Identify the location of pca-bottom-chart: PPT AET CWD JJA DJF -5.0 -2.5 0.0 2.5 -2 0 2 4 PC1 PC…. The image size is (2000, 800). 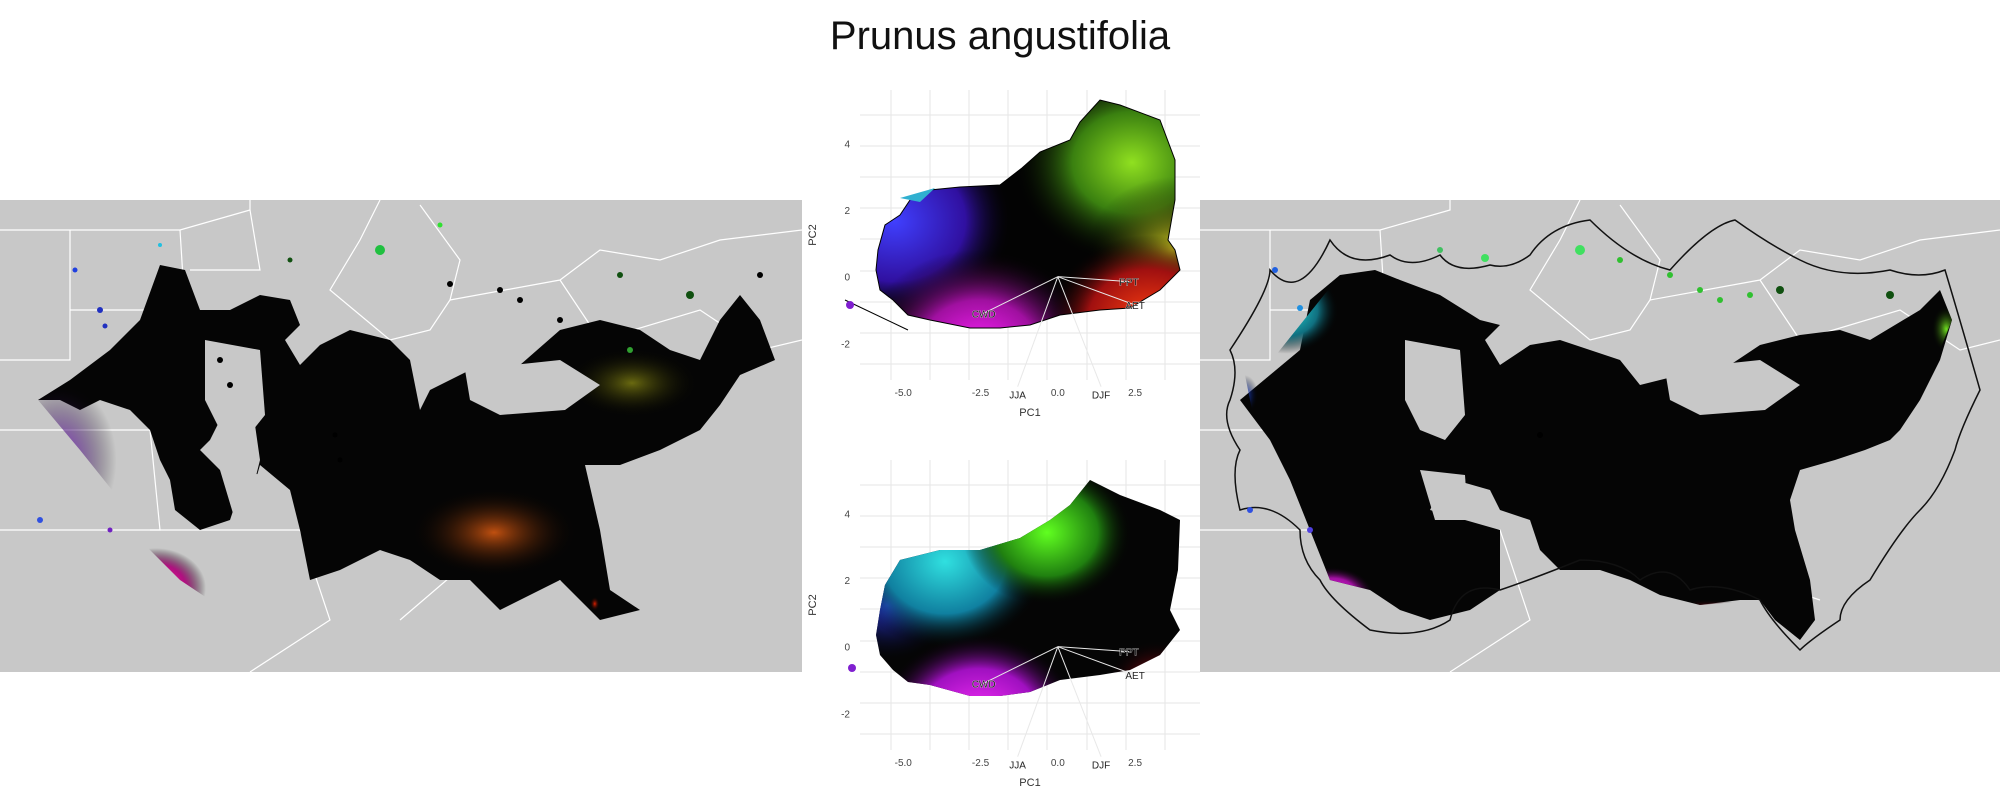
(1003, 624).